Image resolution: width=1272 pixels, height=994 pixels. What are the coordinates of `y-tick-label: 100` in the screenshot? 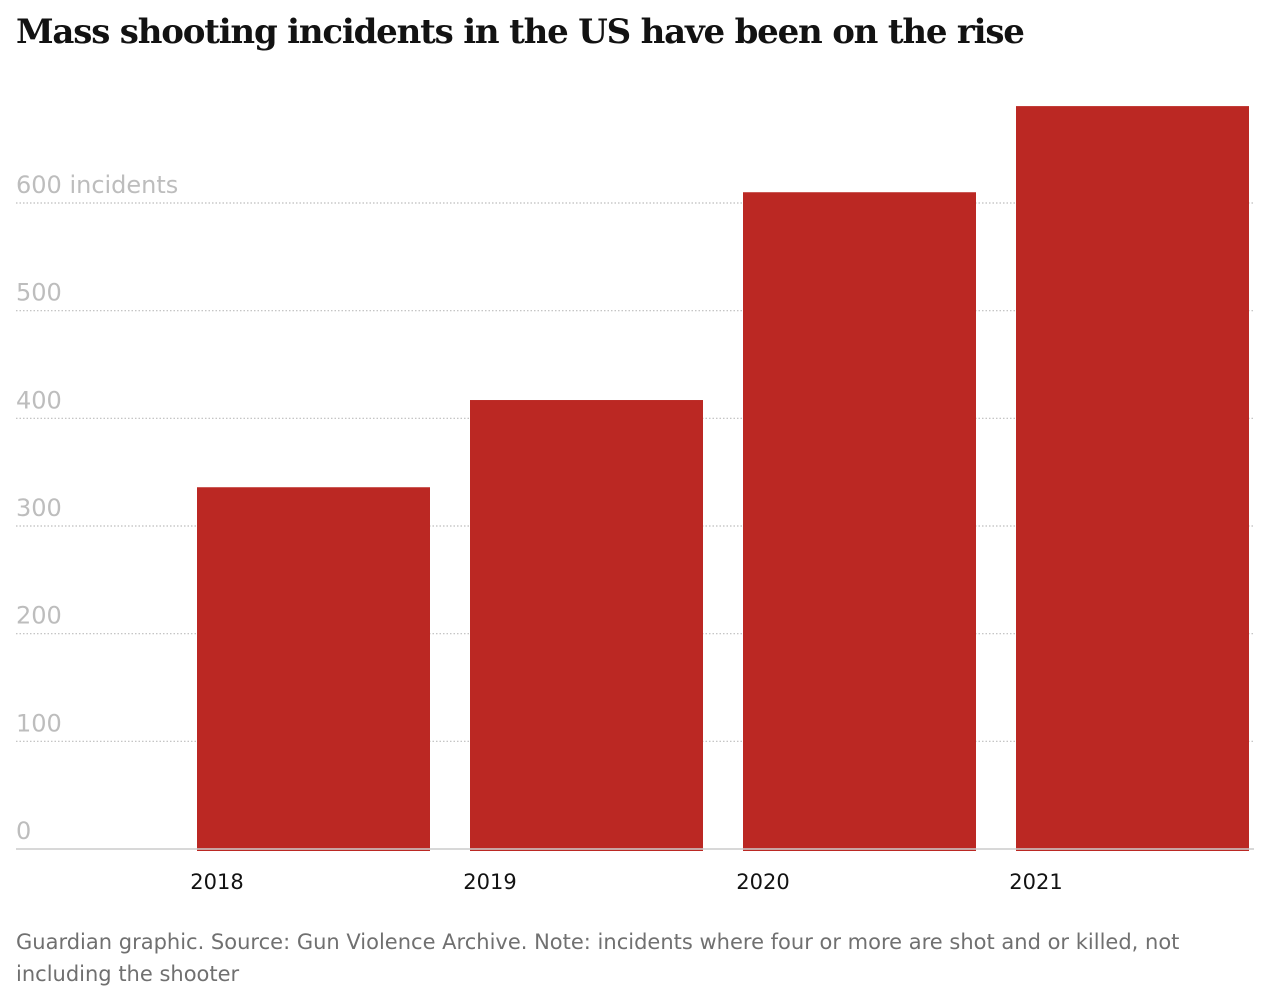 It's located at (39, 723).